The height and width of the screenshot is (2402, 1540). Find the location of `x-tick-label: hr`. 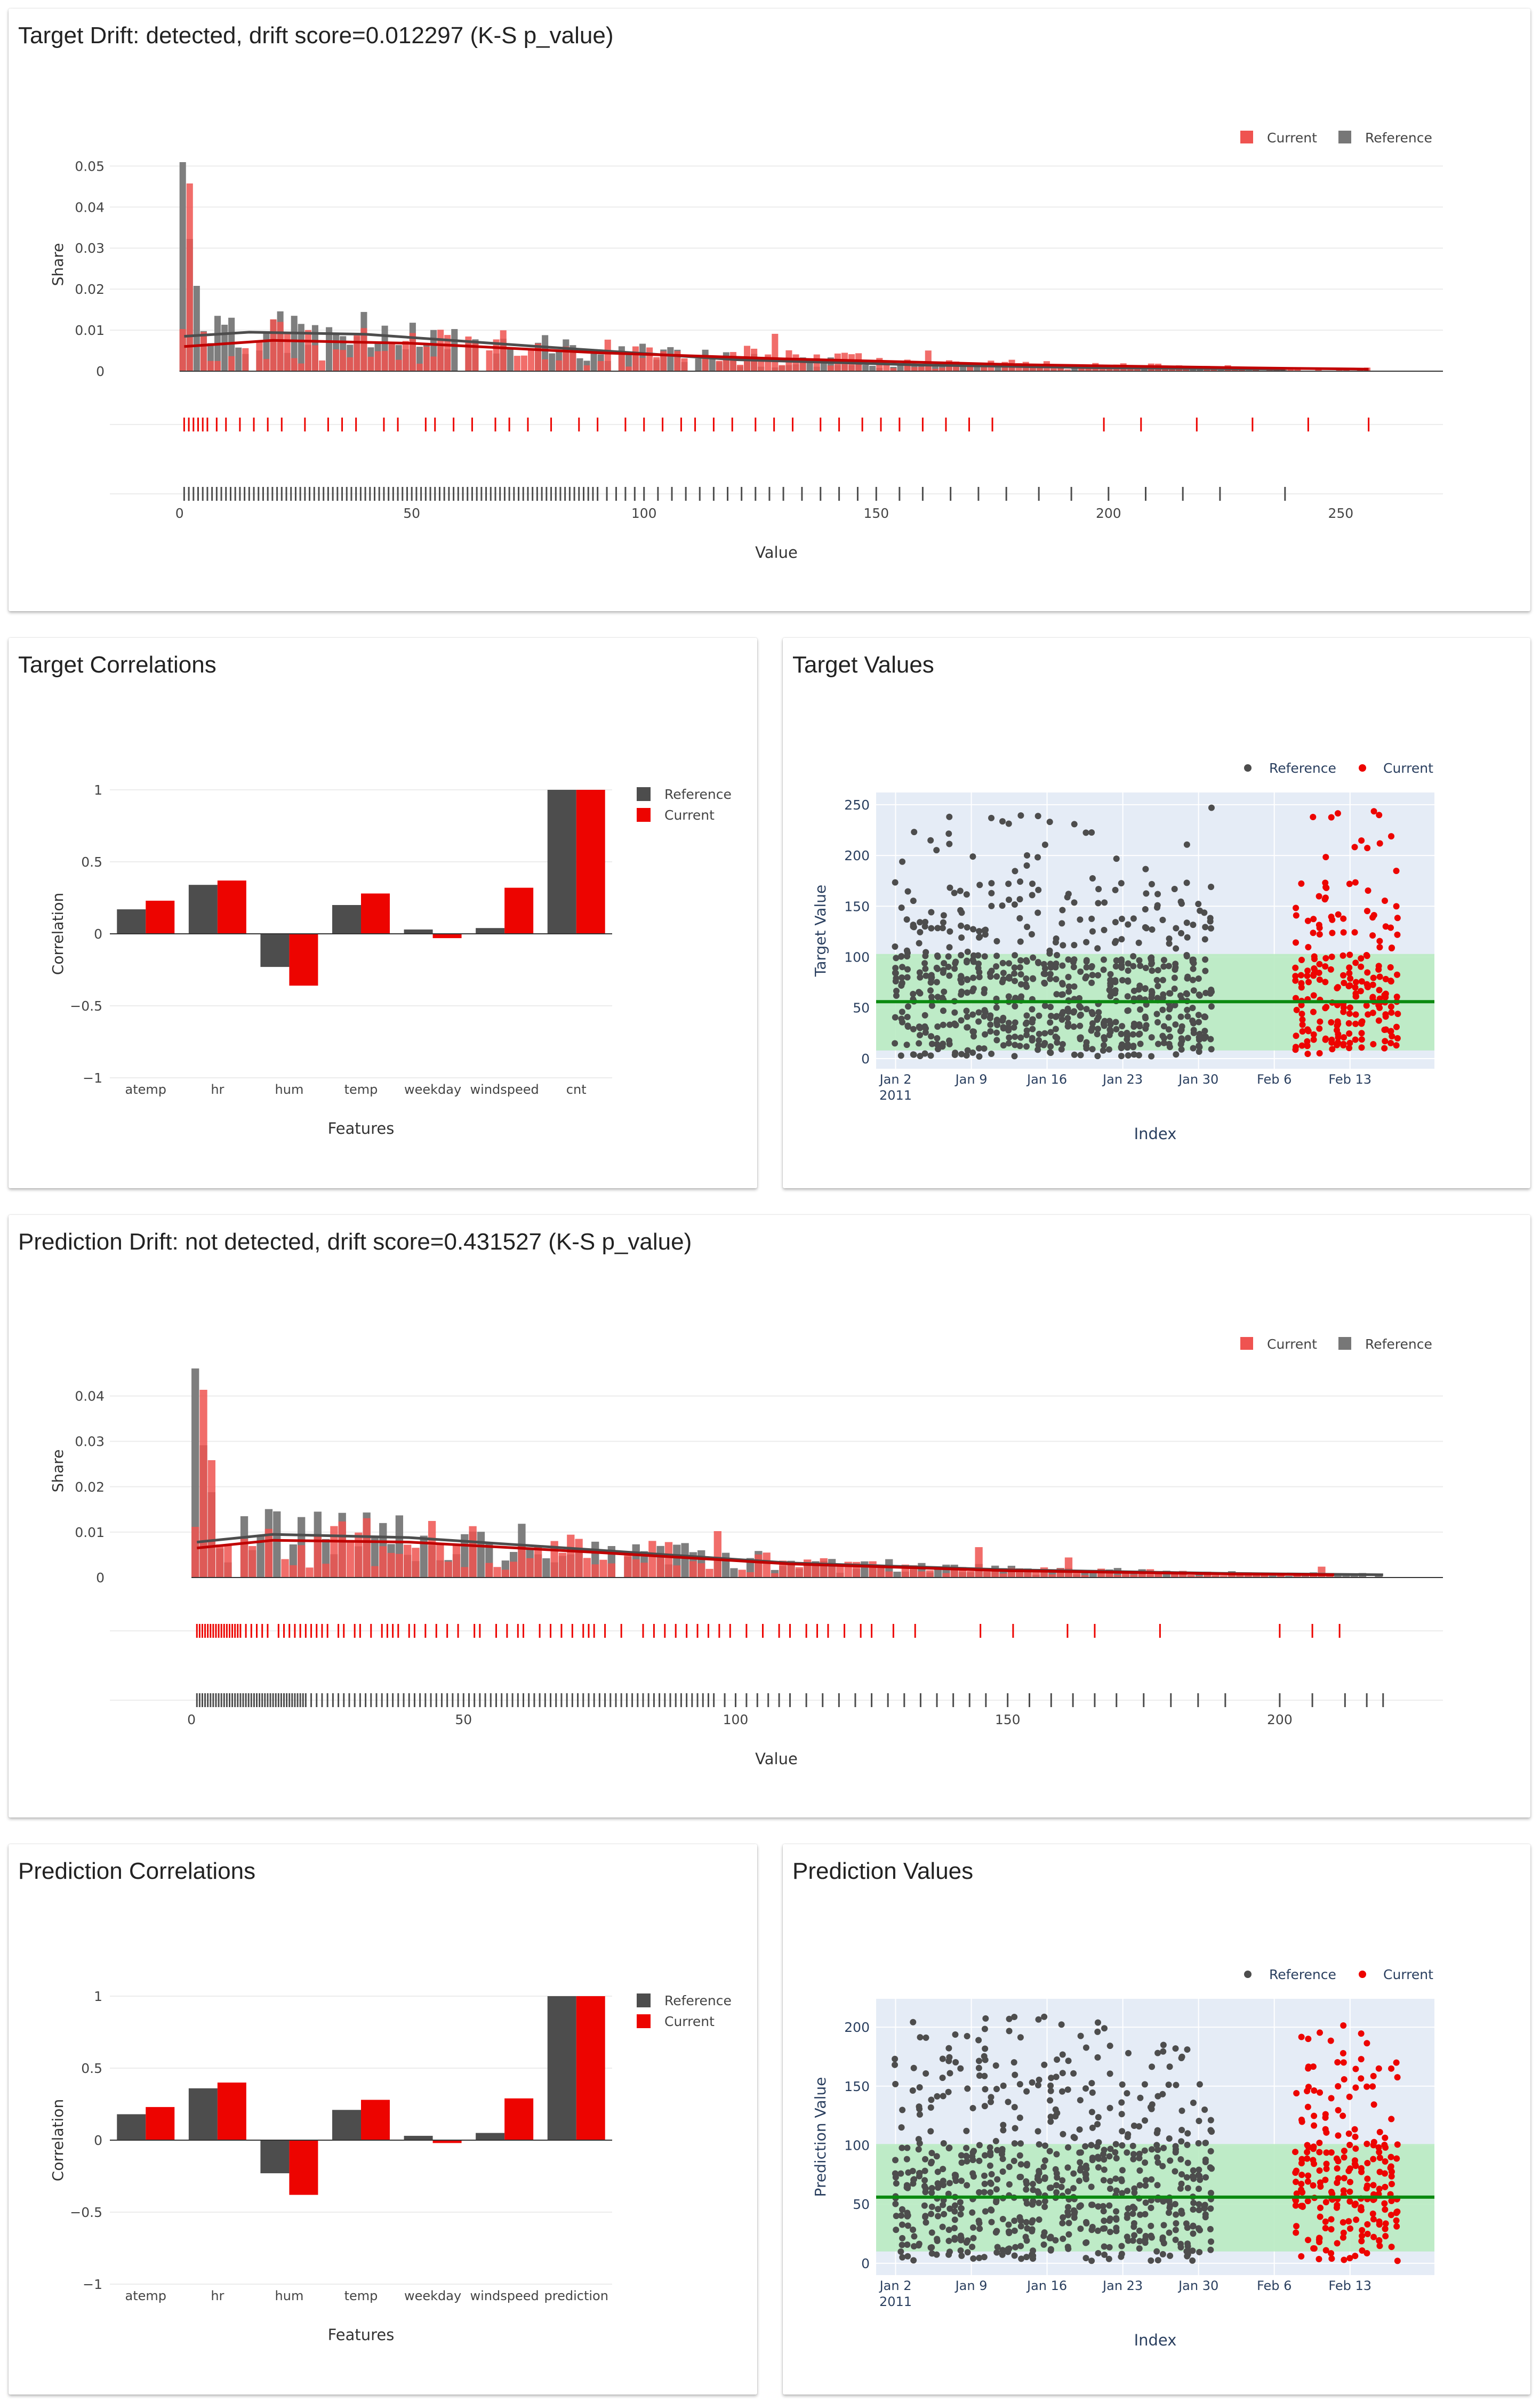

x-tick-label: hr is located at coordinates (217, 1089).